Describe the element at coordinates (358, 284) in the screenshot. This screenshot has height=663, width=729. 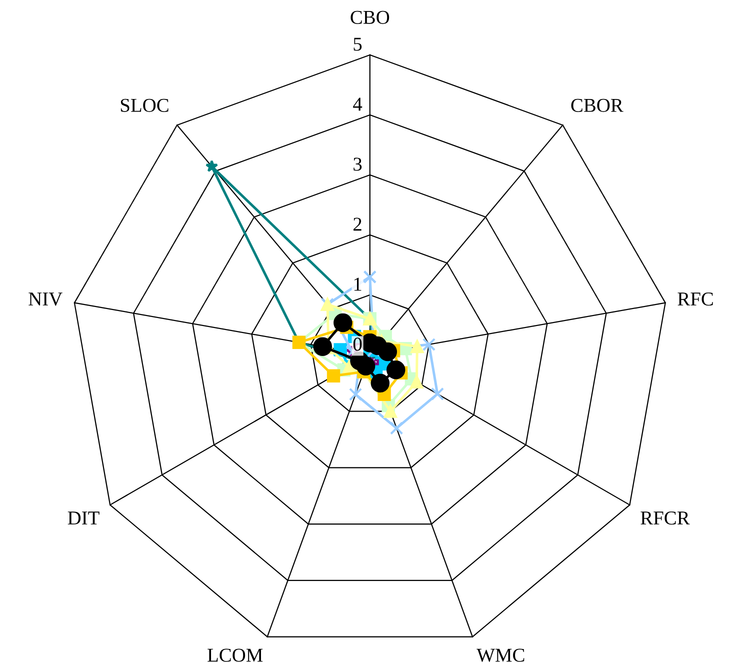
I see `y-tick-label: 1` at that location.